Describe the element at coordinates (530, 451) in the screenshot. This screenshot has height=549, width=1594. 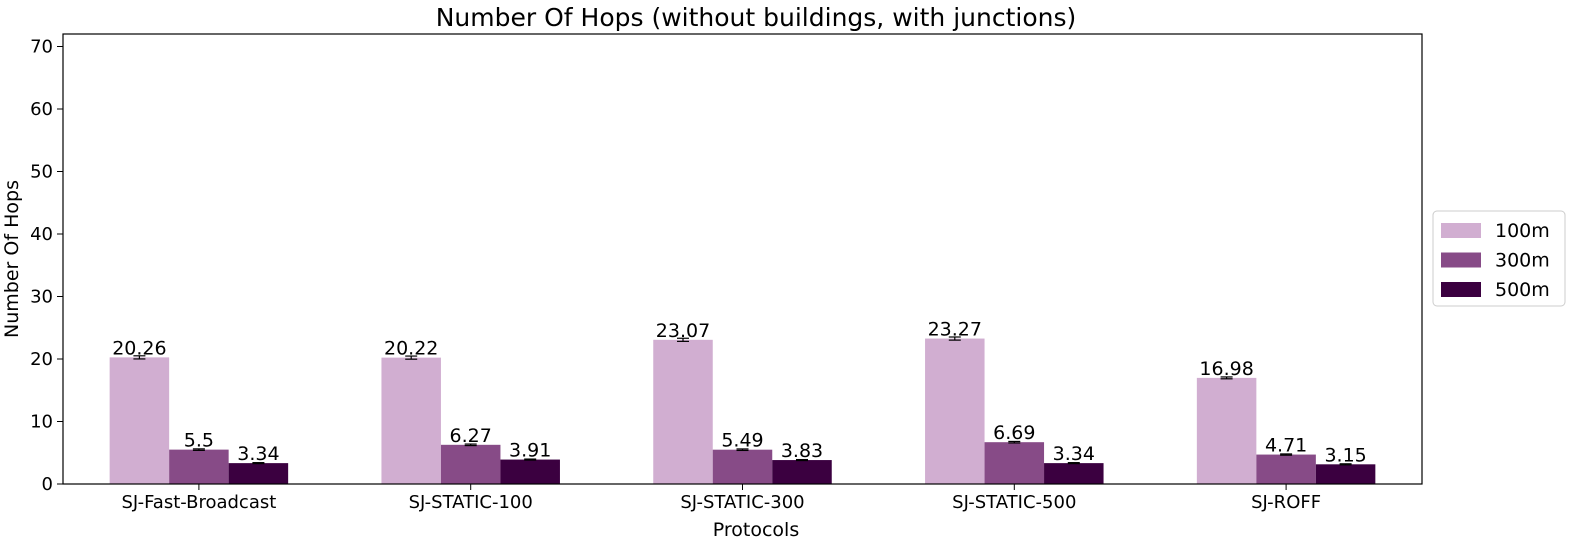
I see `data-label: 3.91` at that location.